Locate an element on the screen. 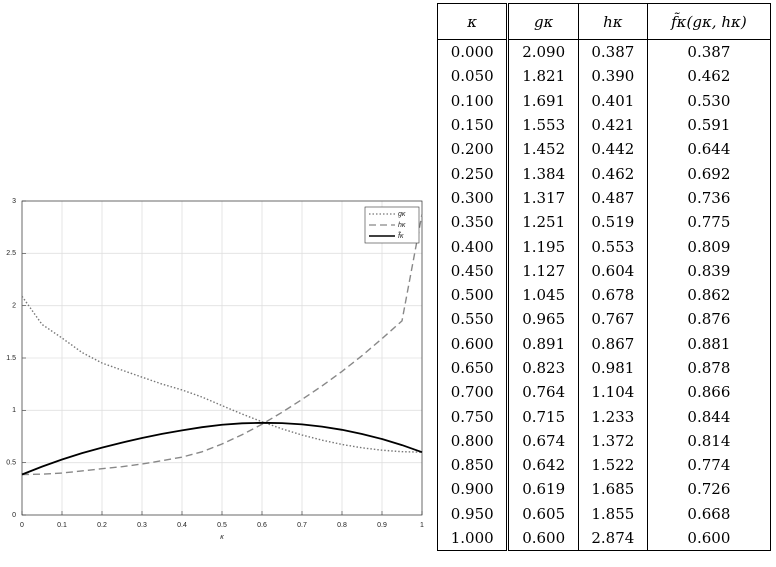 The height and width of the screenshot is (567, 776). table-cell: 1.821 is located at coordinates (543, 76).